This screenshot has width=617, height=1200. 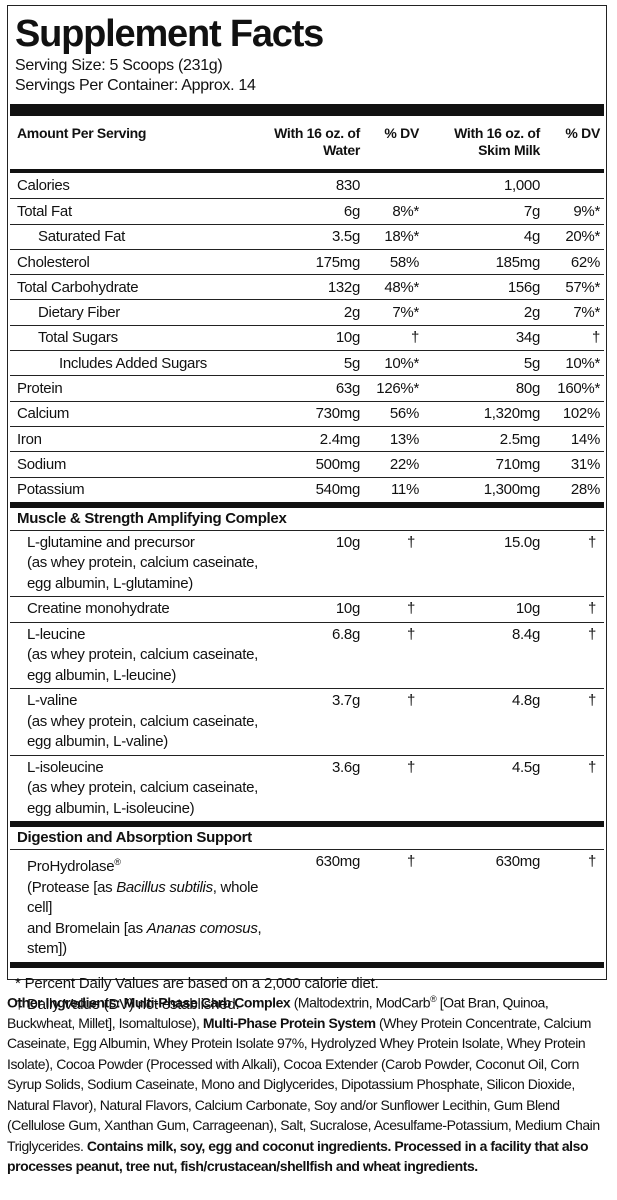 I want to click on ingredient-label: L-leucine, so click(x=56, y=634).